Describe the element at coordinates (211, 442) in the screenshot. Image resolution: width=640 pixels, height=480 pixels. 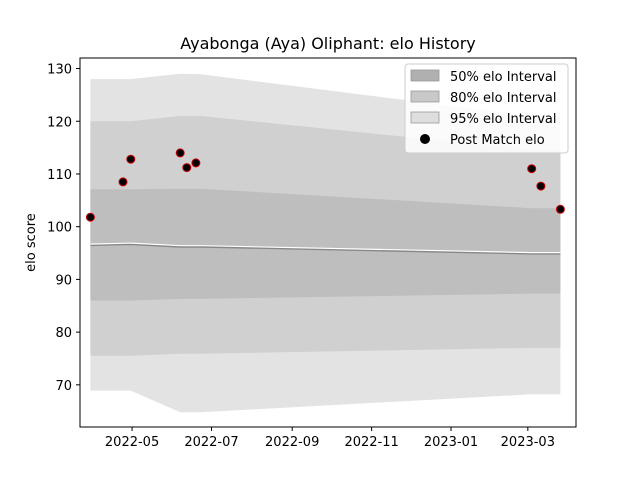
I see `x-tick-label: 2022-07` at that location.